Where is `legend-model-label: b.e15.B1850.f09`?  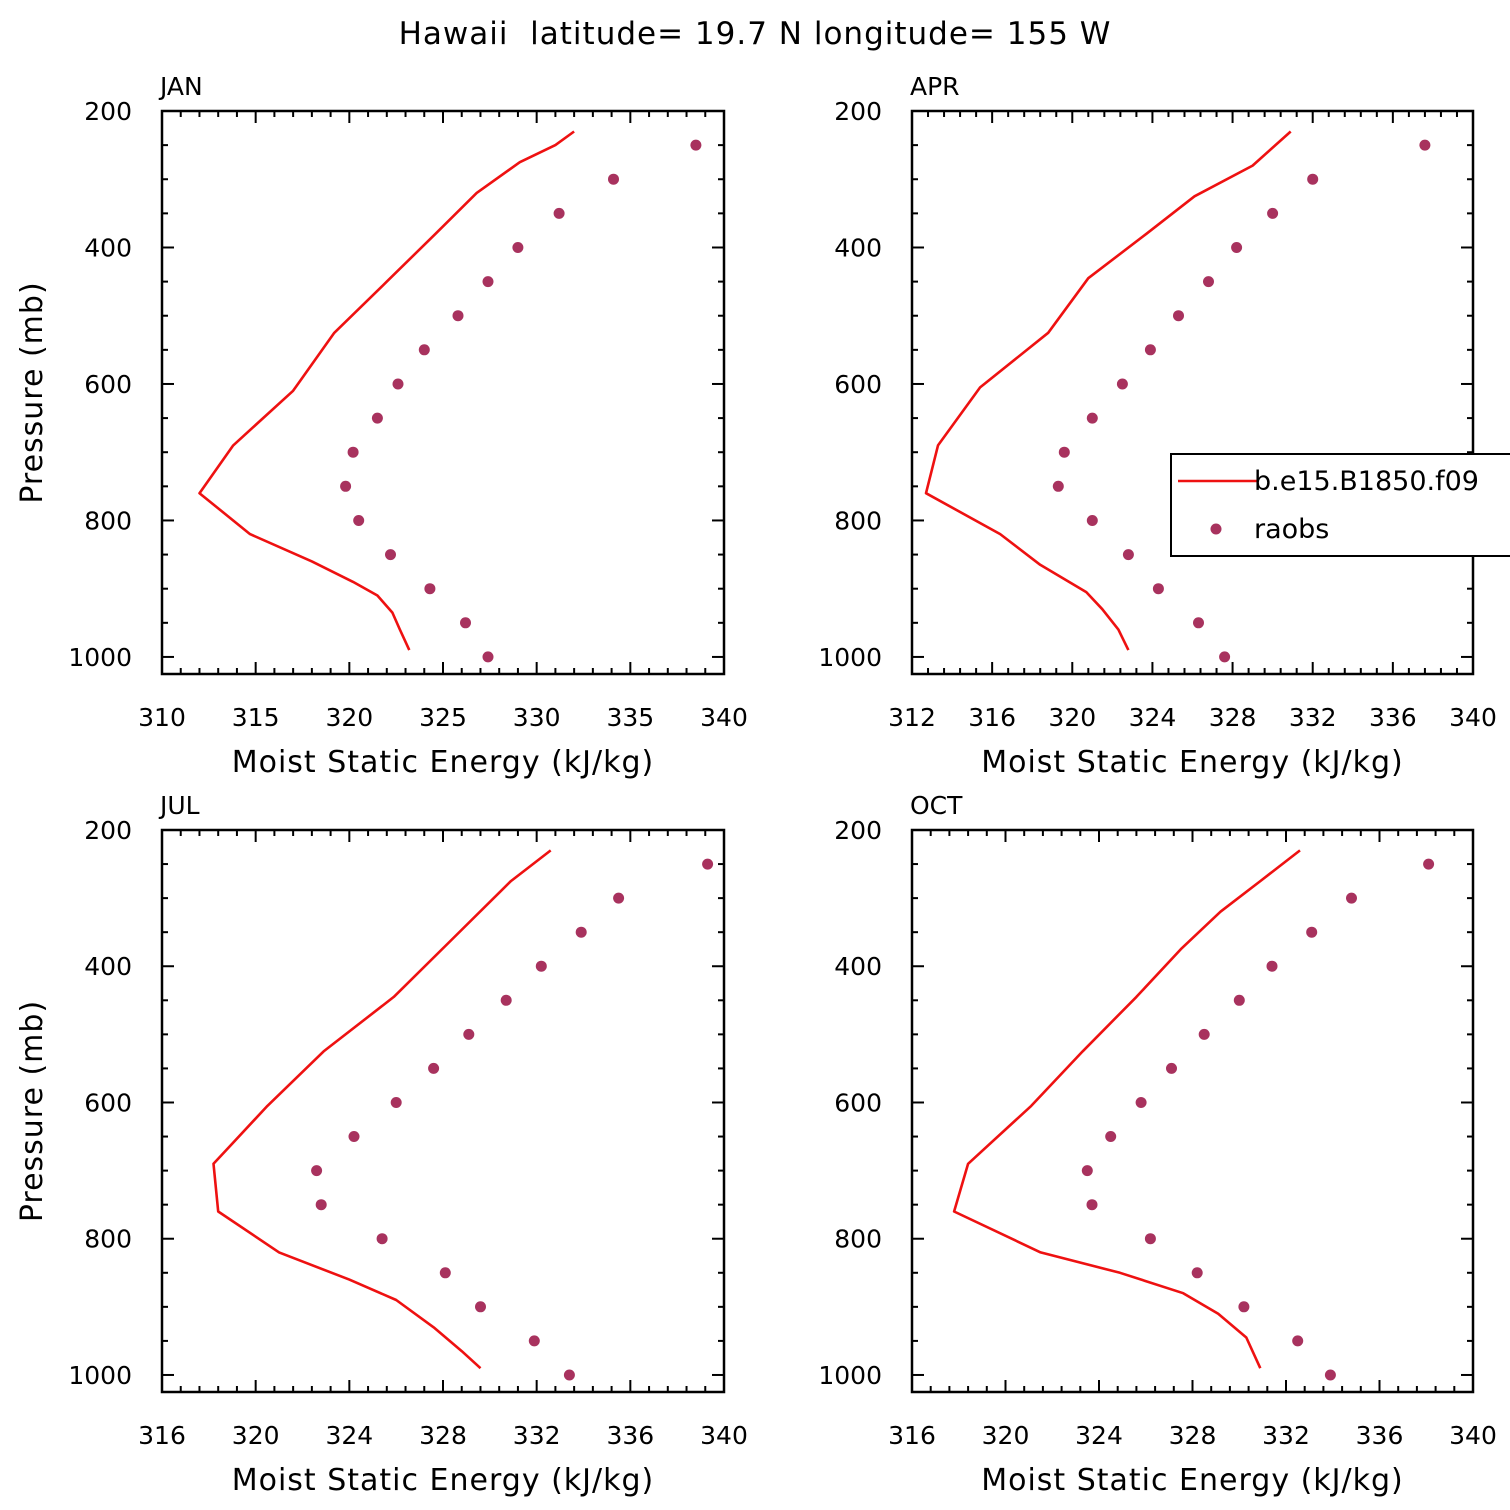 legend-model-label: b.e15.B1850.f09 is located at coordinates (1366, 481).